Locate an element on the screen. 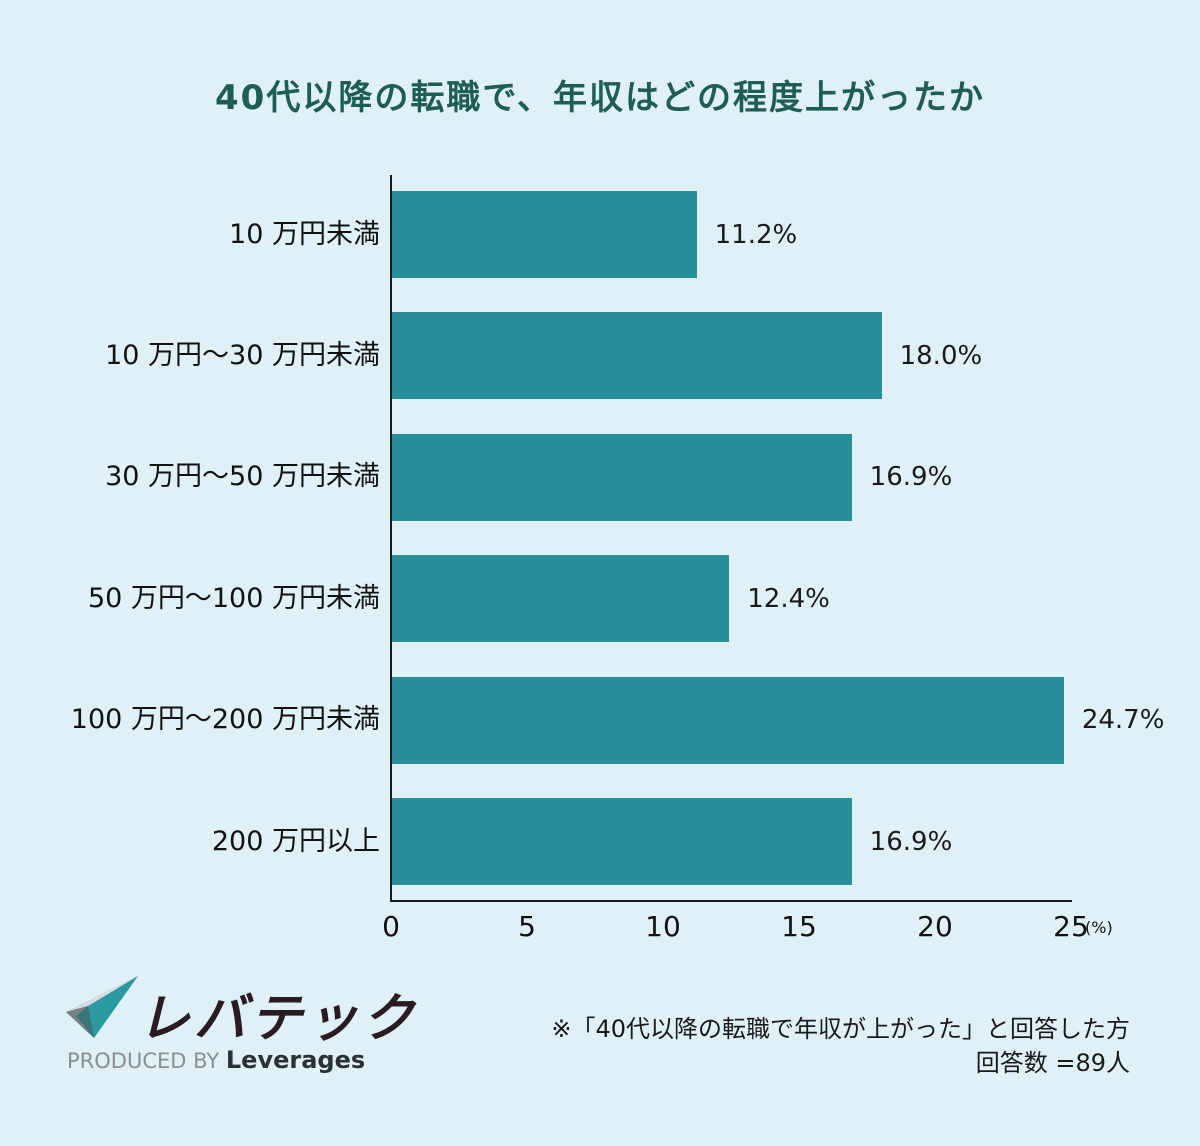  footnote-line2: 回答数 =89人 is located at coordinates (1052, 1063).